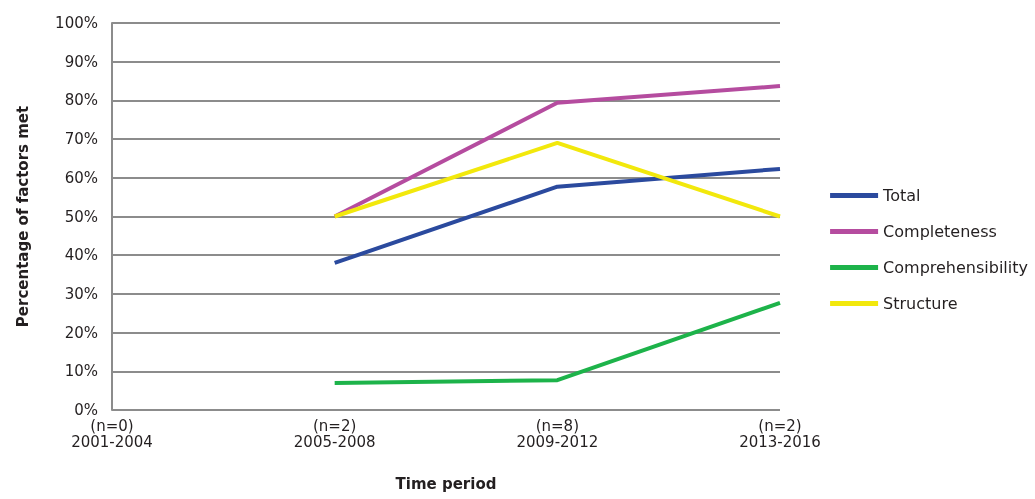  Describe the element at coordinates (81, 371) in the screenshot. I see `y-tick-label: 10%` at that location.